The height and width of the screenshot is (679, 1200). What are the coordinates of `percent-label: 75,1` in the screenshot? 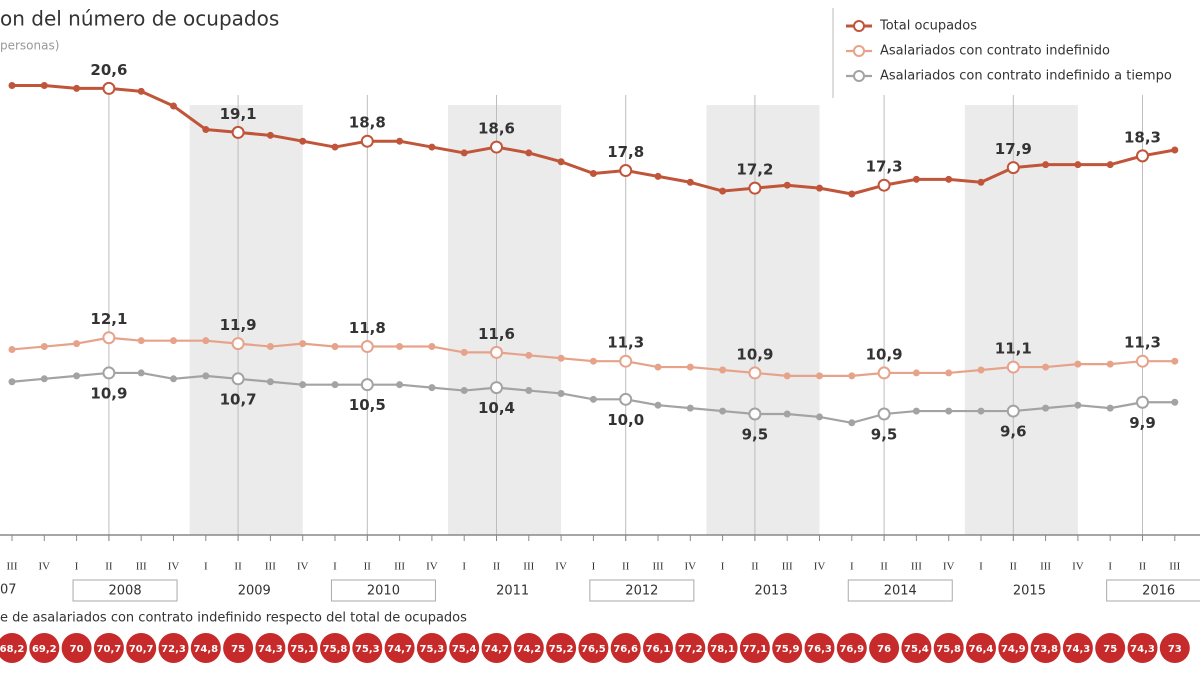 It's located at (302, 649).